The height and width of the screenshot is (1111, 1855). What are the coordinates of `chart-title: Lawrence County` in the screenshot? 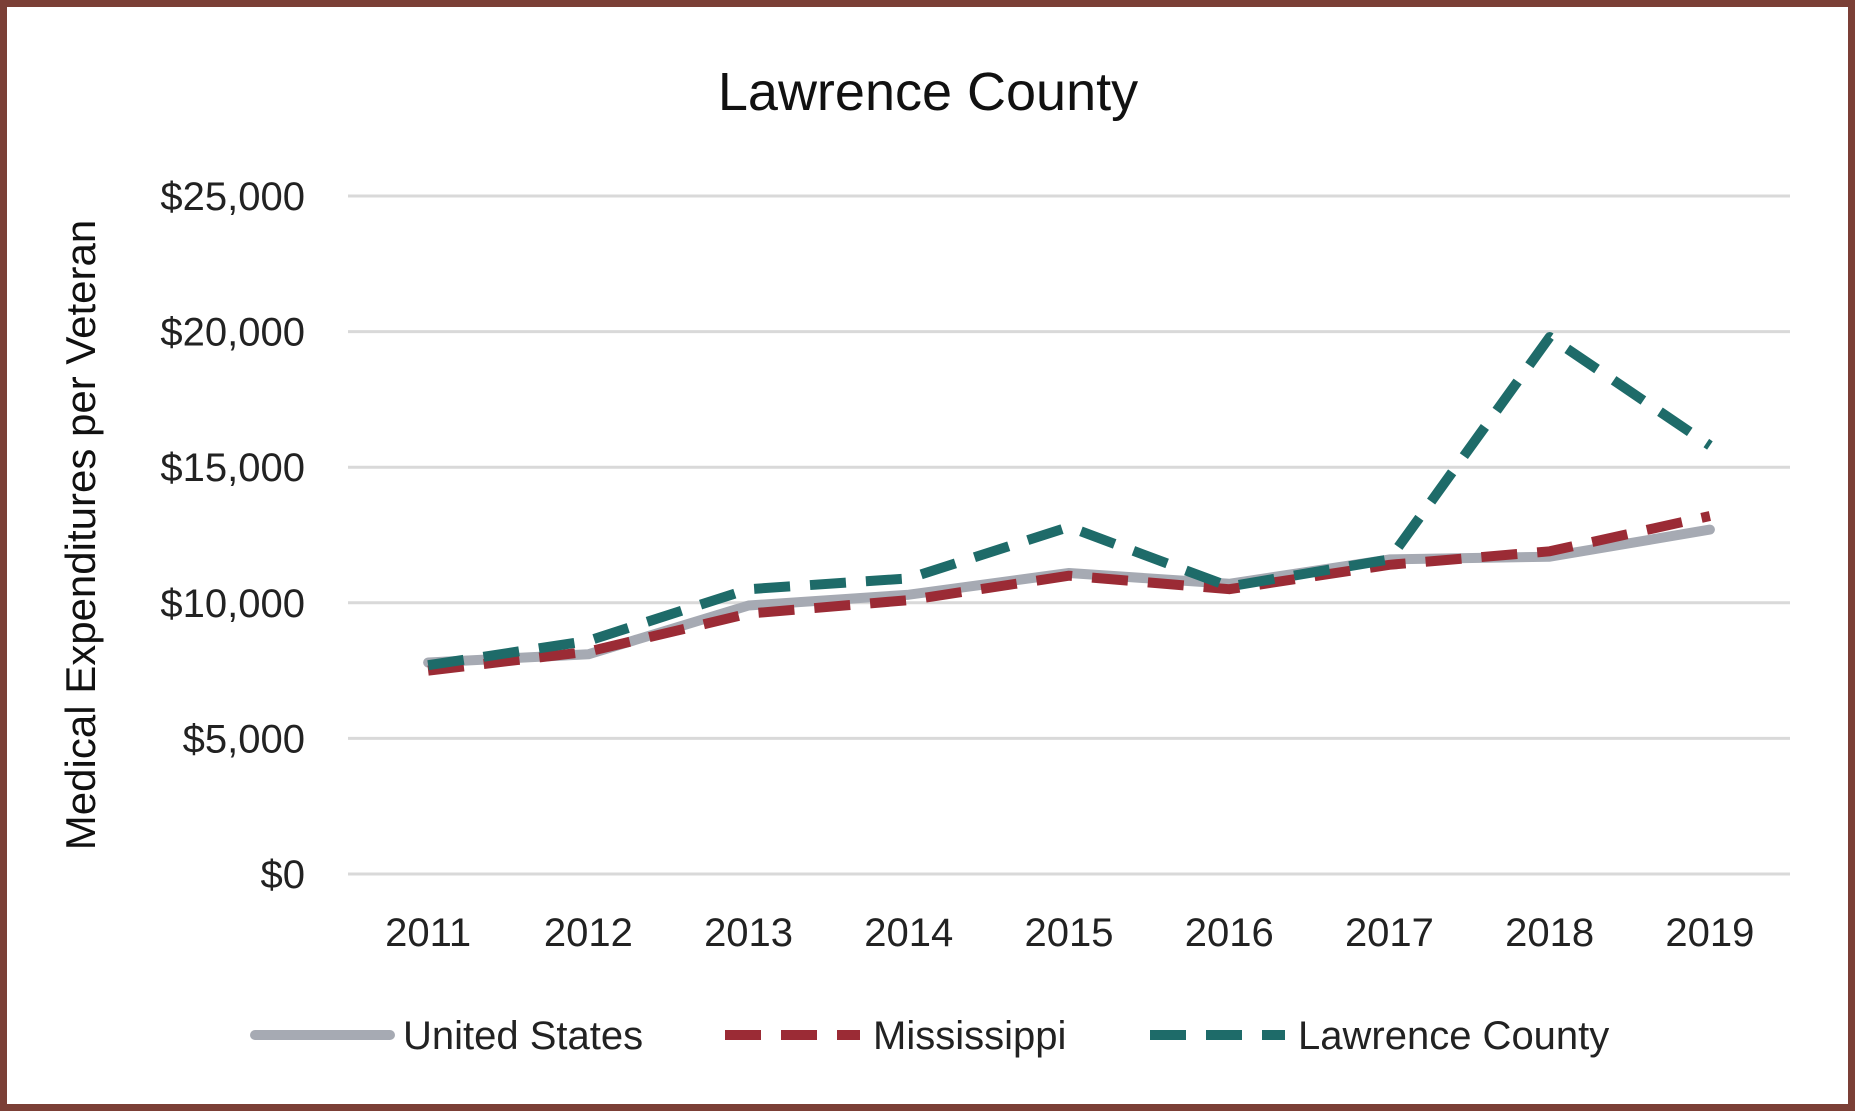 It's located at (928, 92).